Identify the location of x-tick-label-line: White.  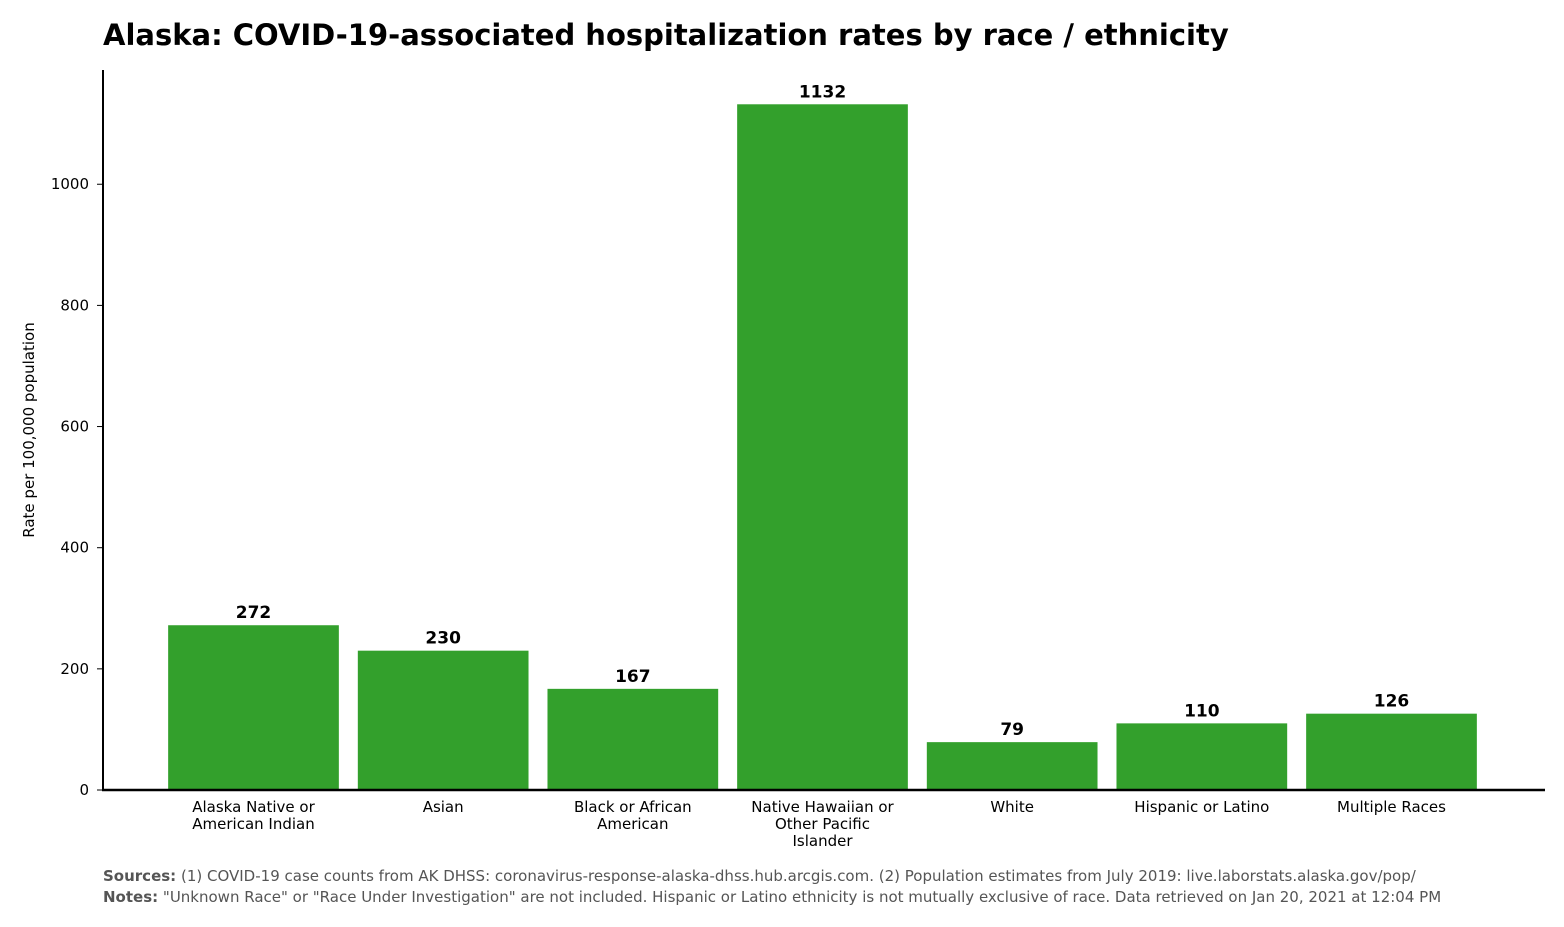
(1012, 807).